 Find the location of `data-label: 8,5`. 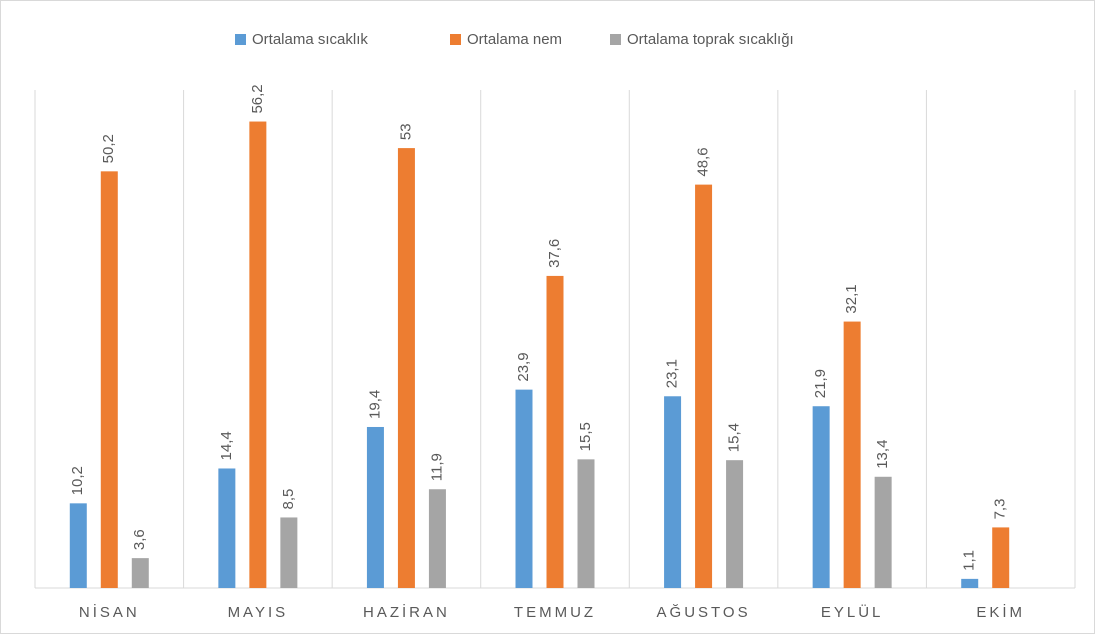

data-label: 8,5 is located at coordinates (288, 499).